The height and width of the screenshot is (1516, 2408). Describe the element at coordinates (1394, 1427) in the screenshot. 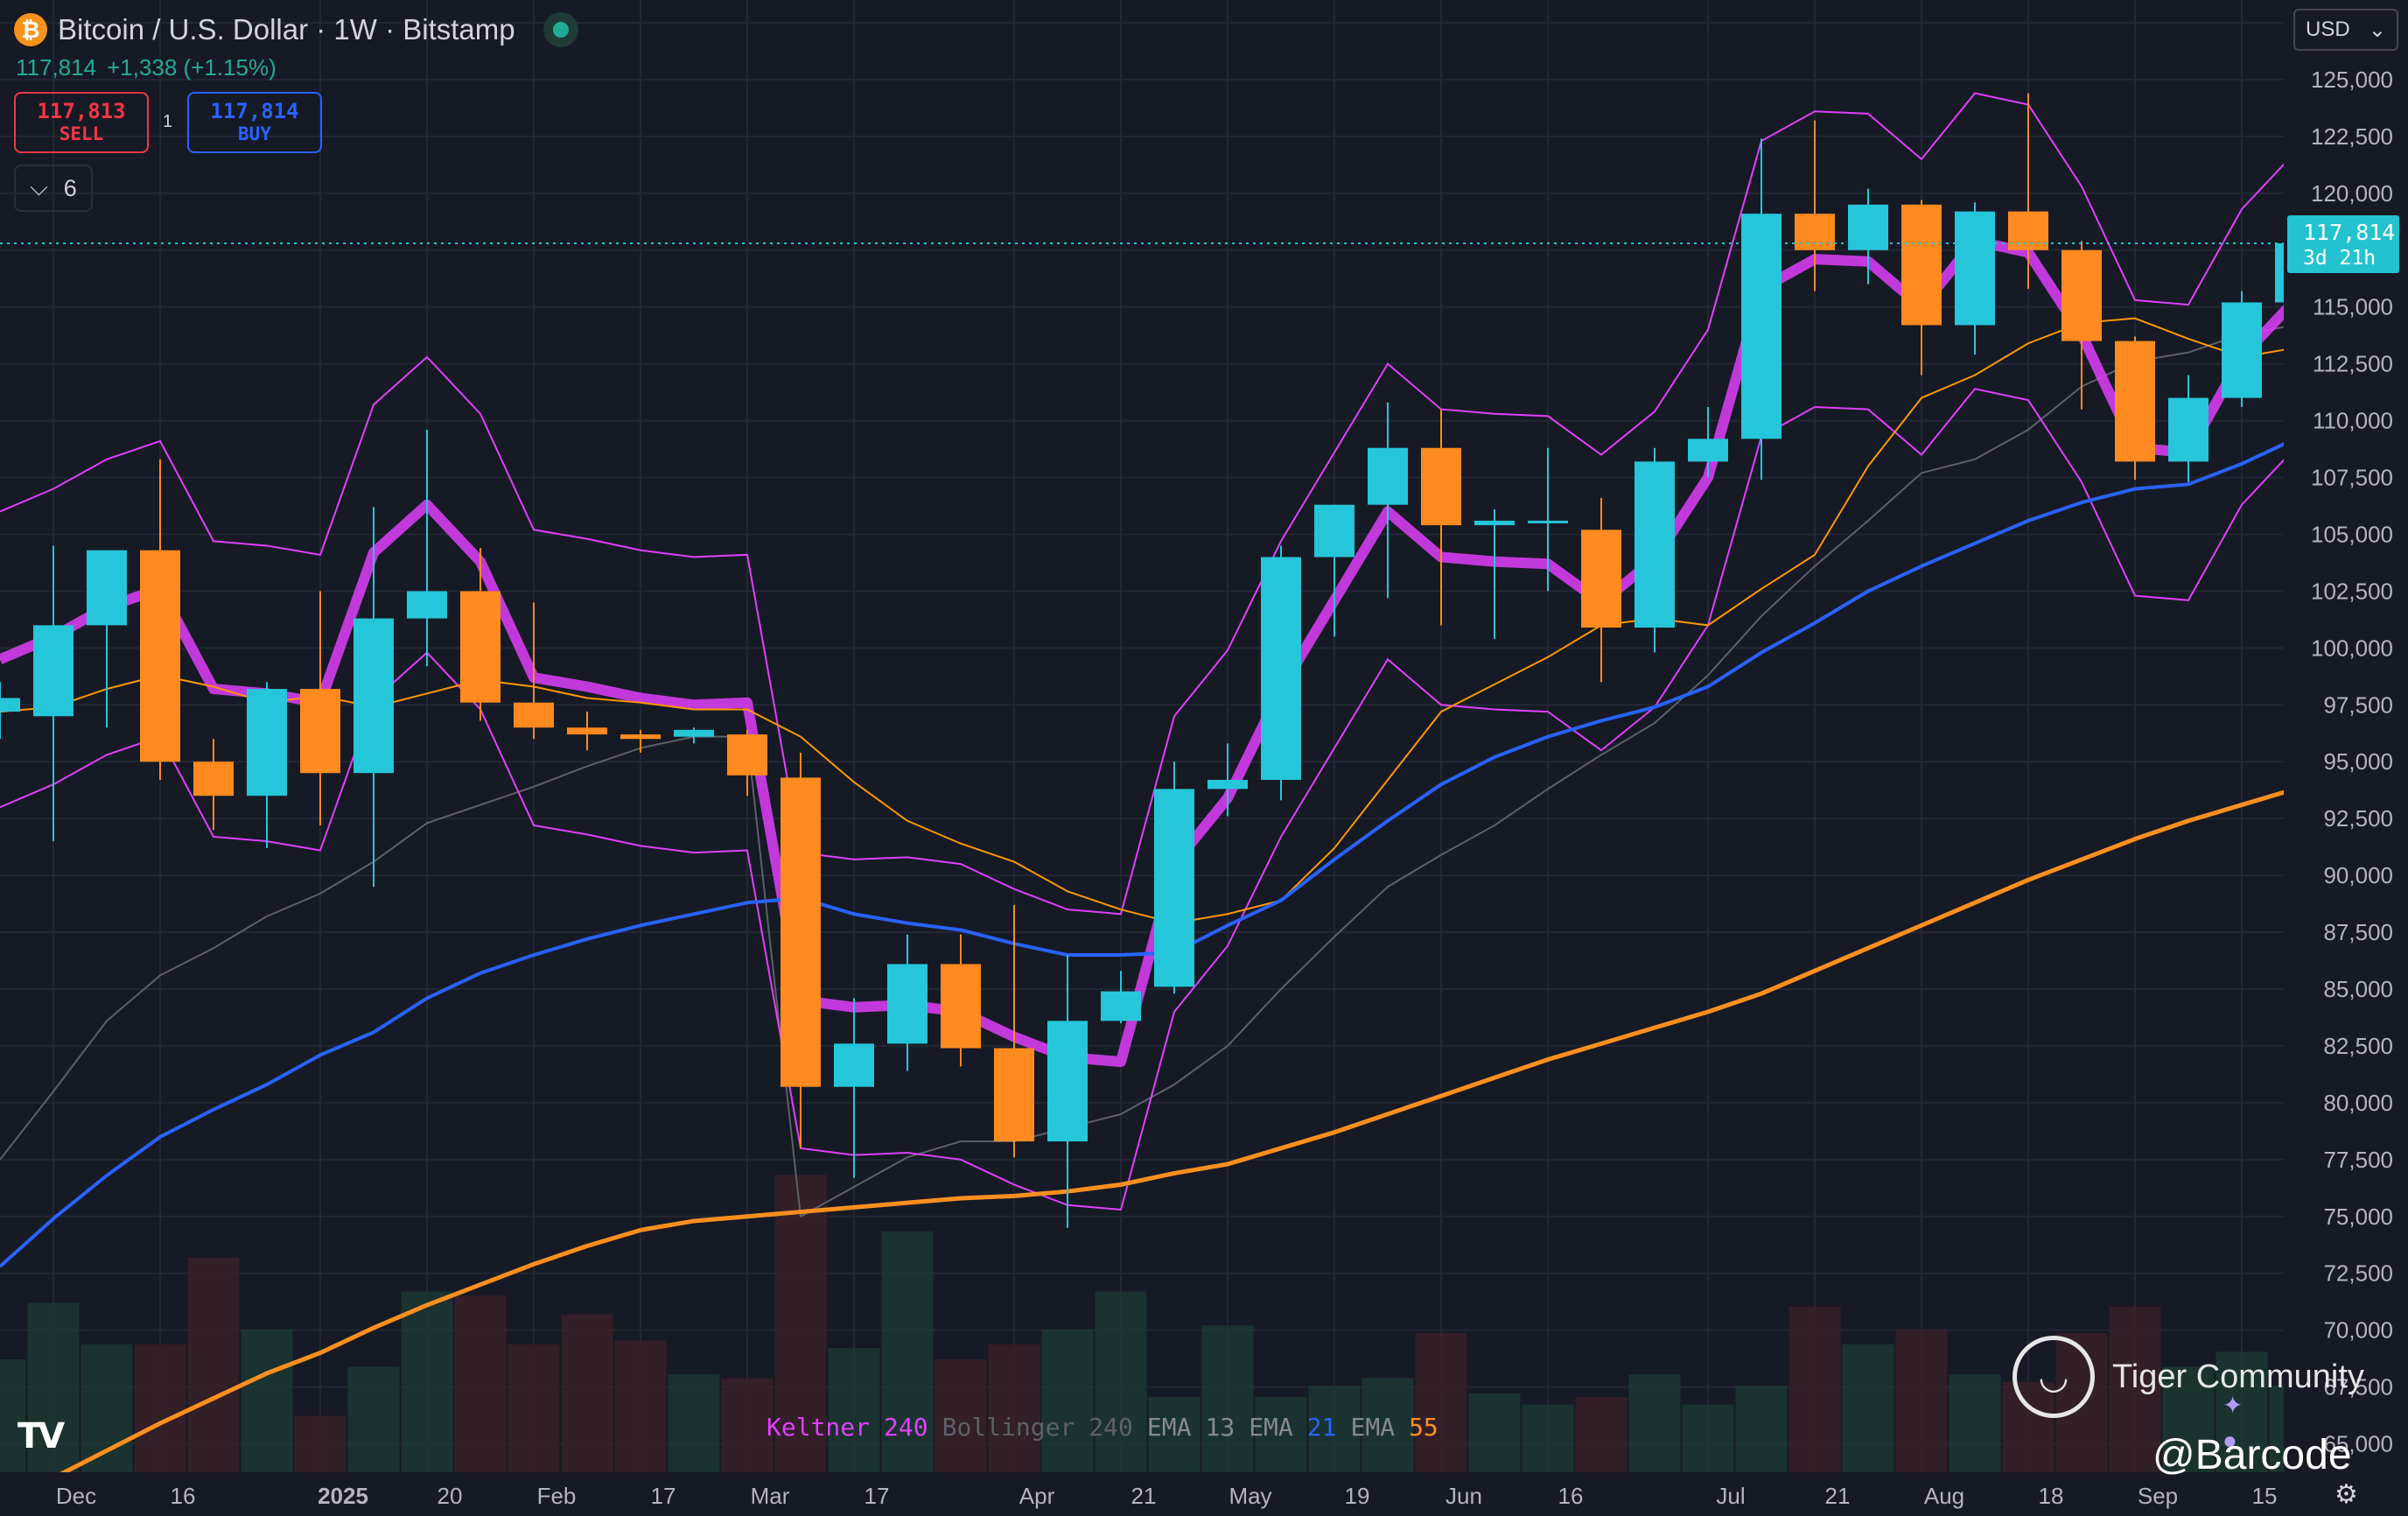

I see `legend-item: EMA 55` at that location.